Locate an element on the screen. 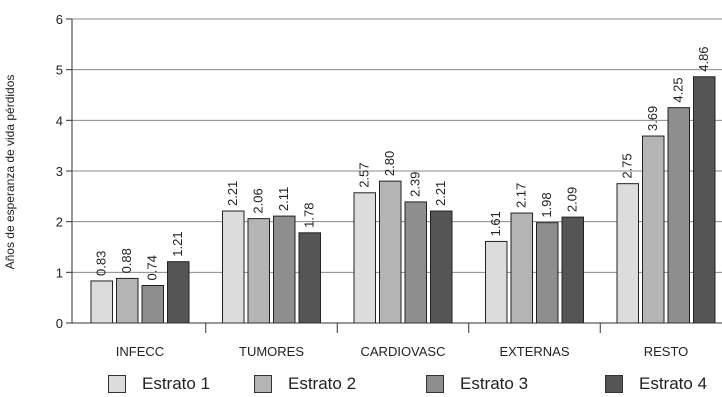 The image size is (722, 397). legend-item-estrato-1: Estrato 1 is located at coordinates (159, 384).